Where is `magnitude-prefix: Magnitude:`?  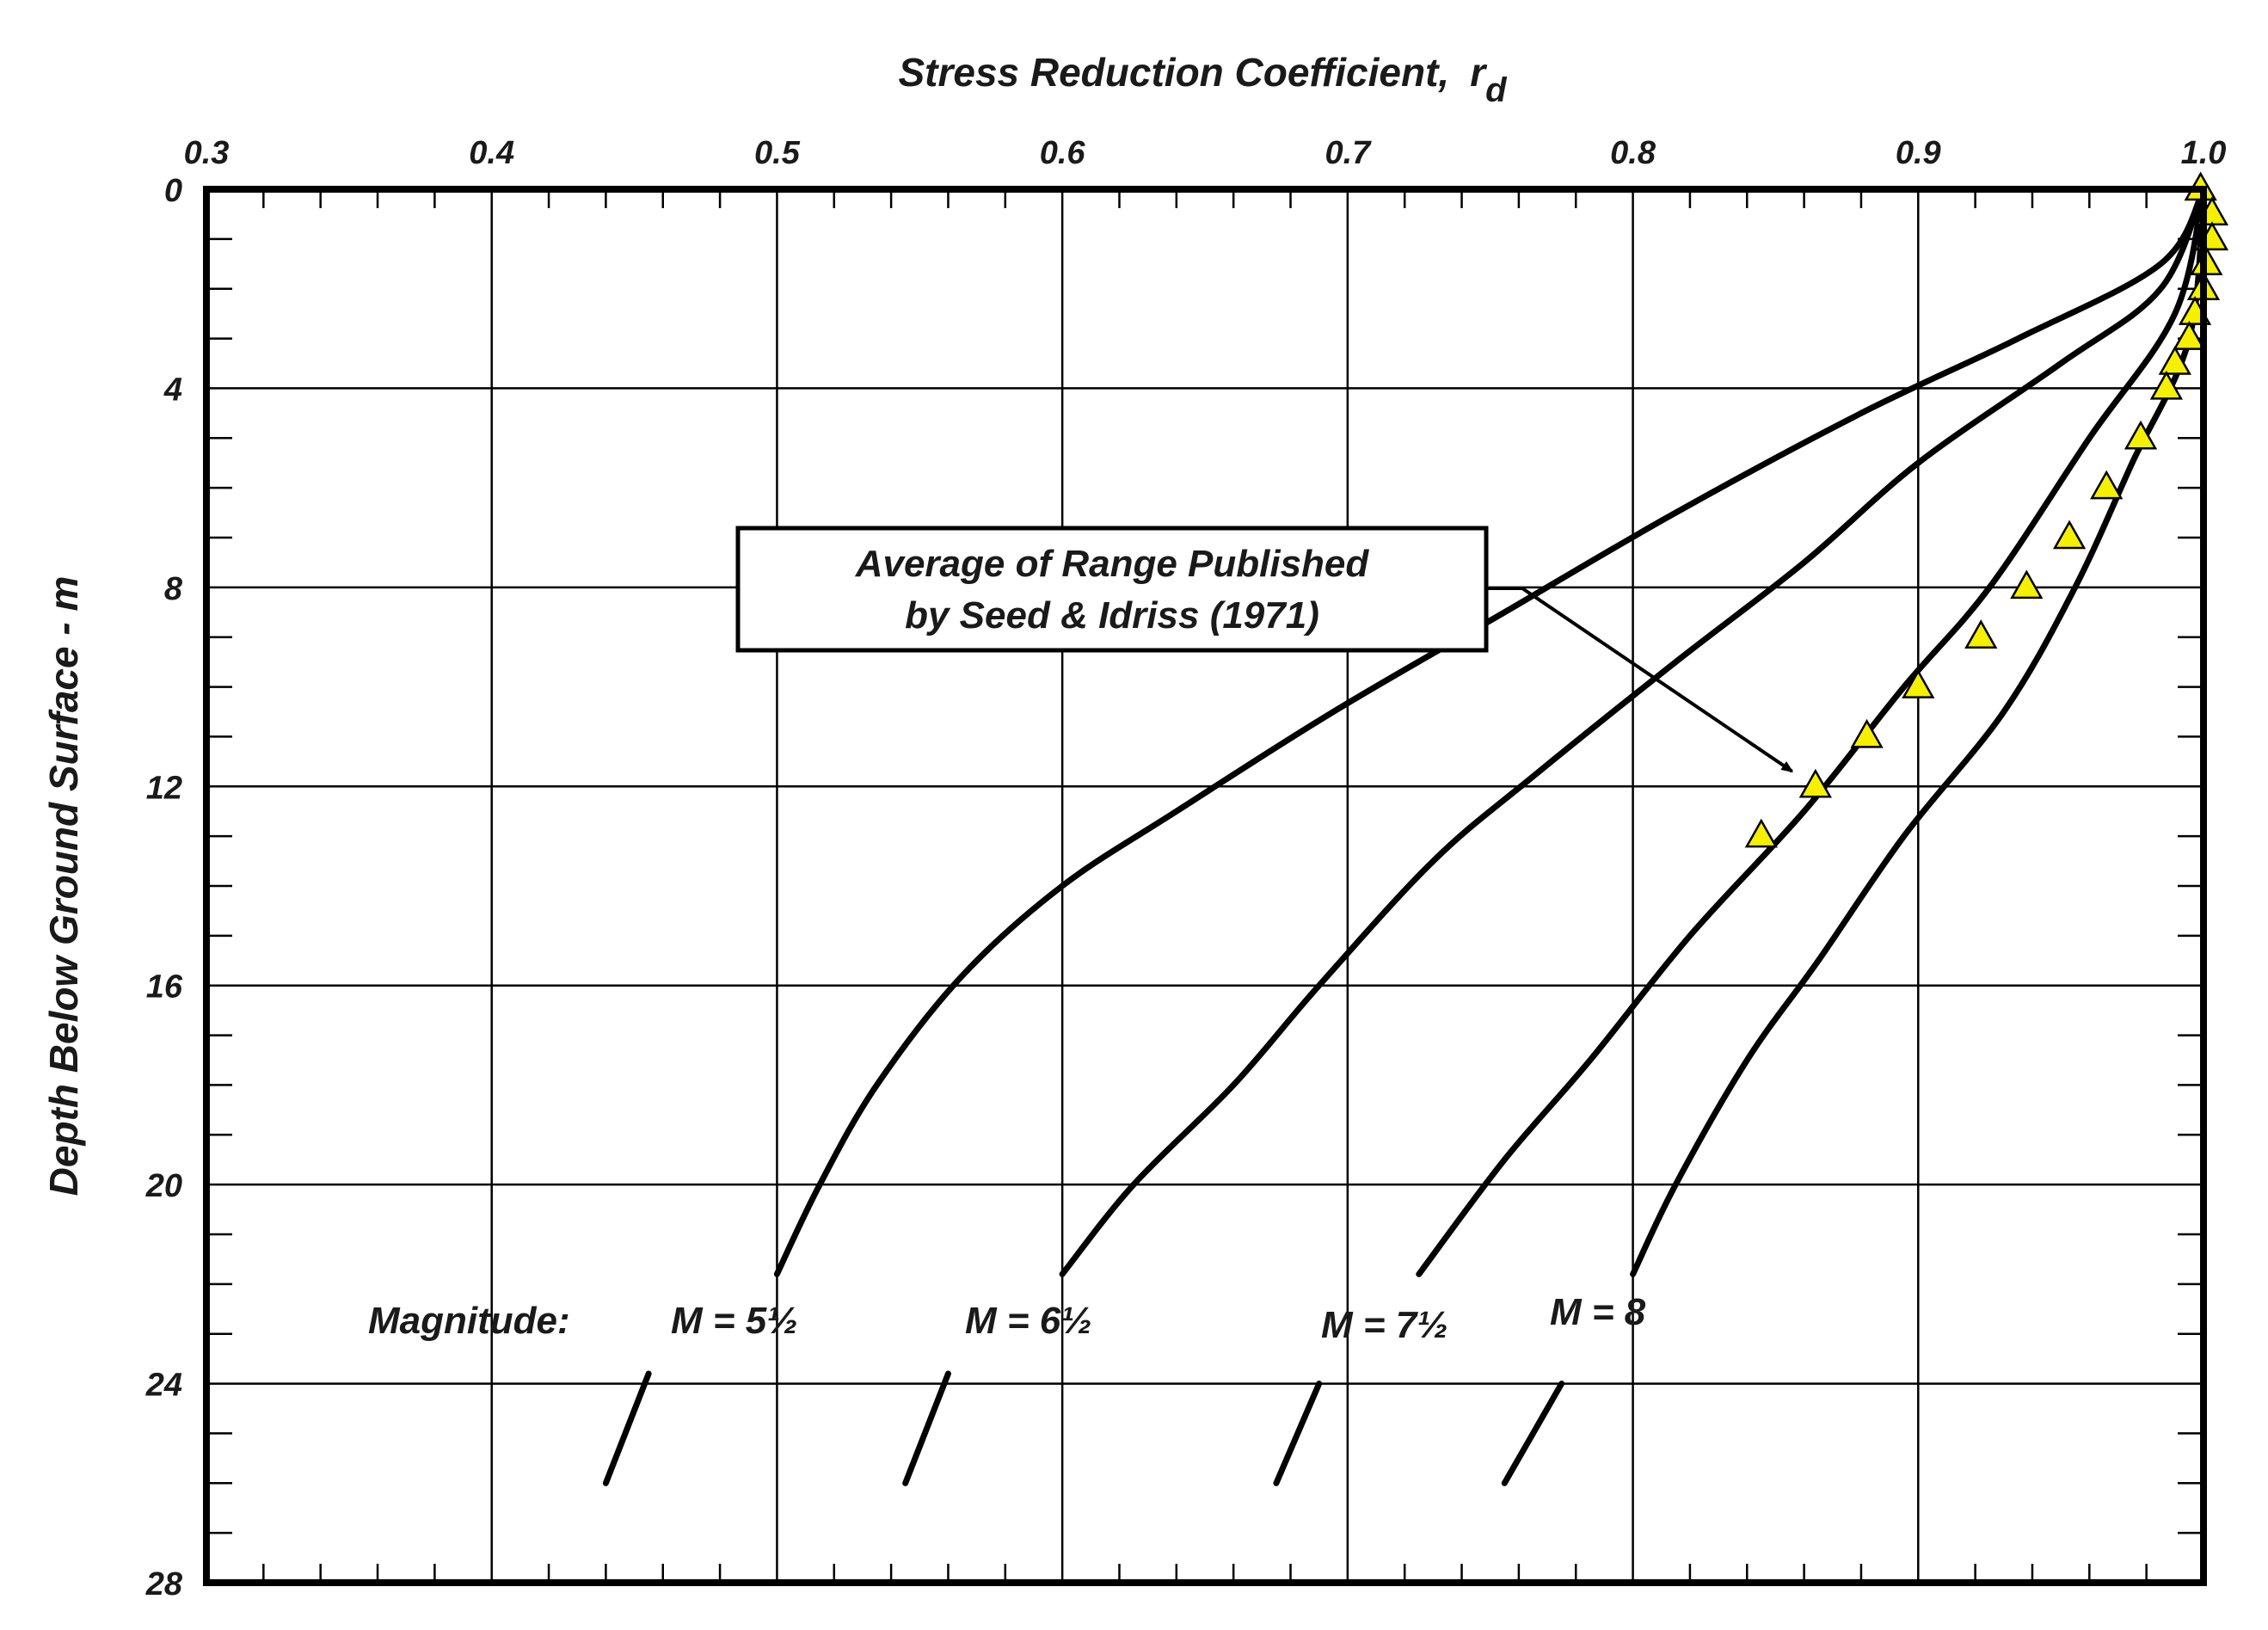 magnitude-prefix: Magnitude: is located at coordinates (469, 1321).